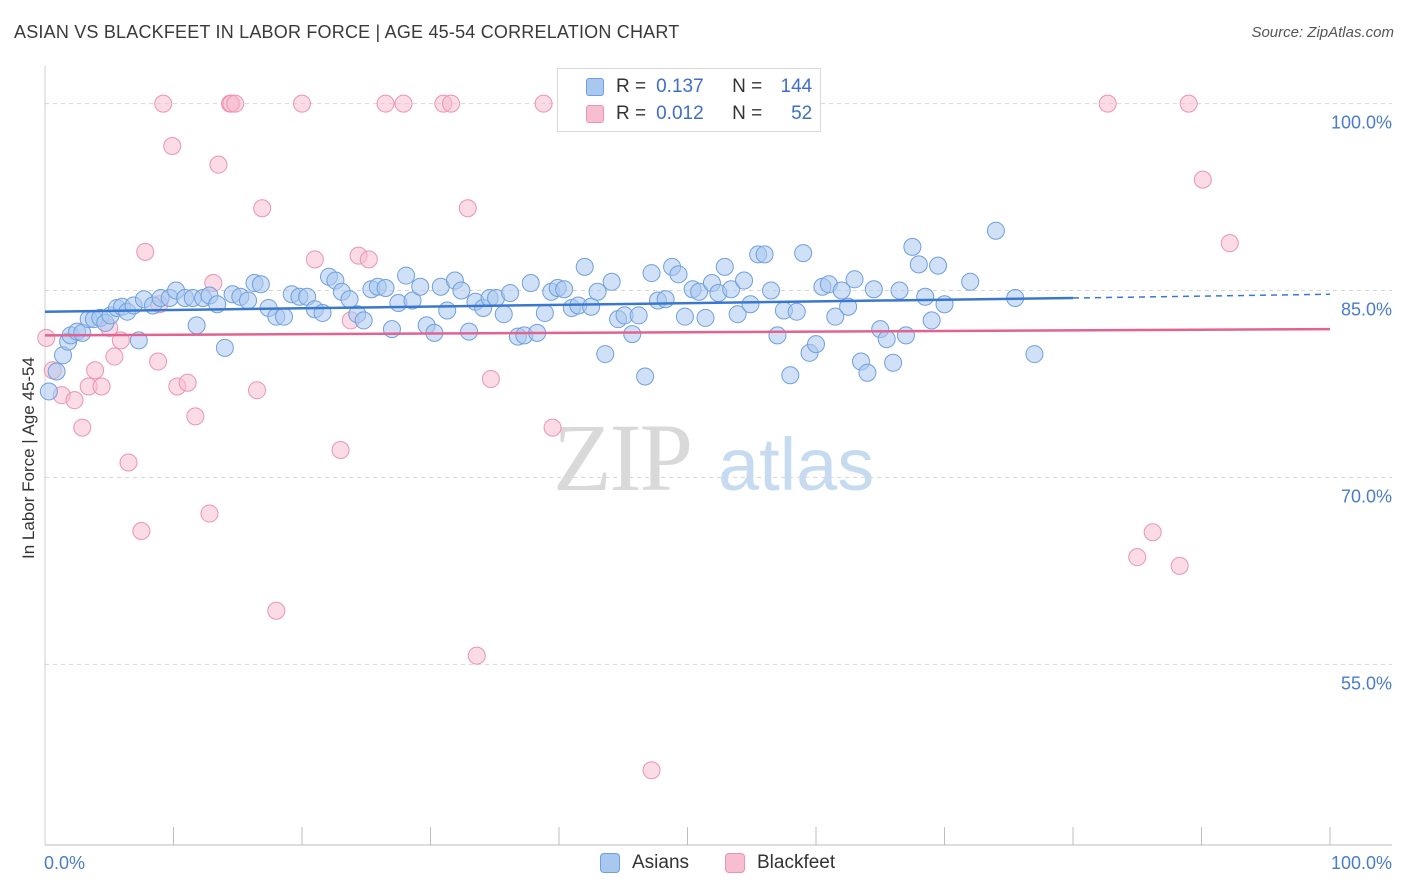 The width and height of the screenshot is (1406, 892). I want to click on legend-row-blackfeet: R = 0.012 N = 52, so click(685, 114).